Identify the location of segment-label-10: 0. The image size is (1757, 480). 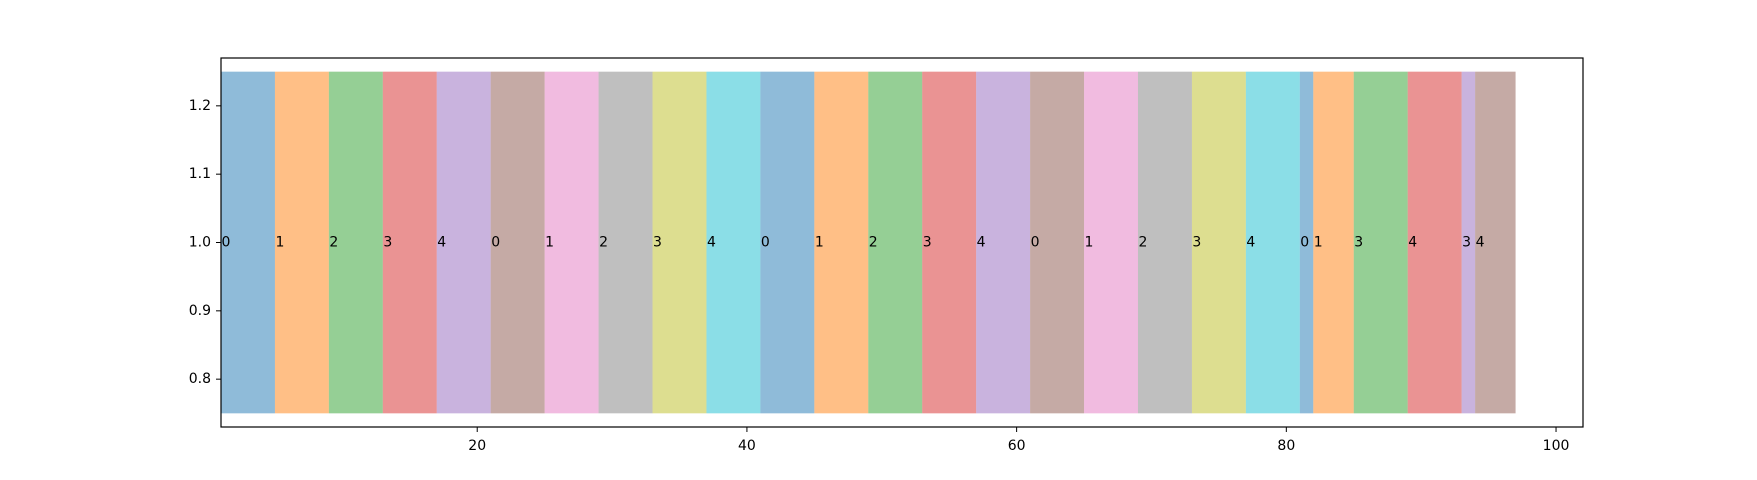
(765, 243).